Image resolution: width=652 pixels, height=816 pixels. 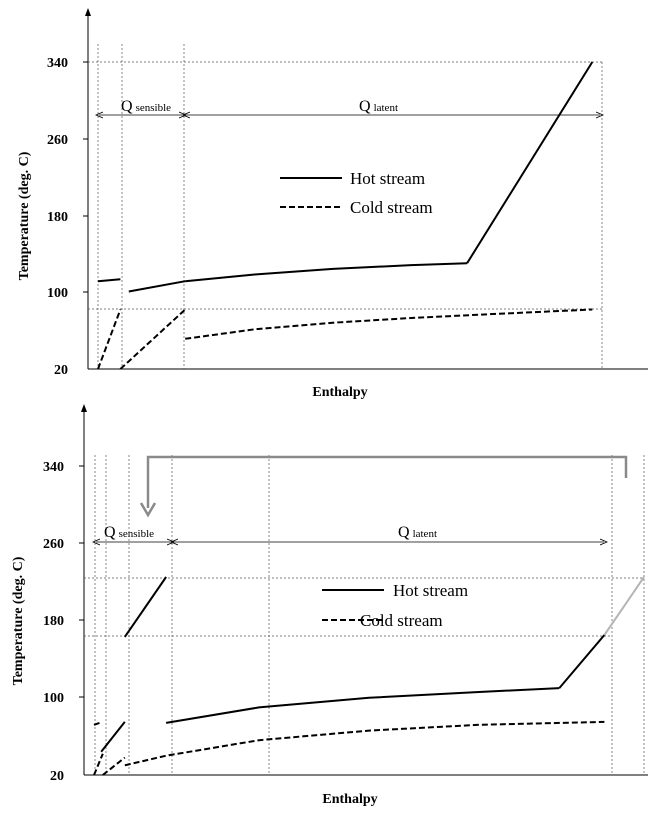 I want to click on bottom-q-sensible-sub: sensible, so click(x=137, y=534).